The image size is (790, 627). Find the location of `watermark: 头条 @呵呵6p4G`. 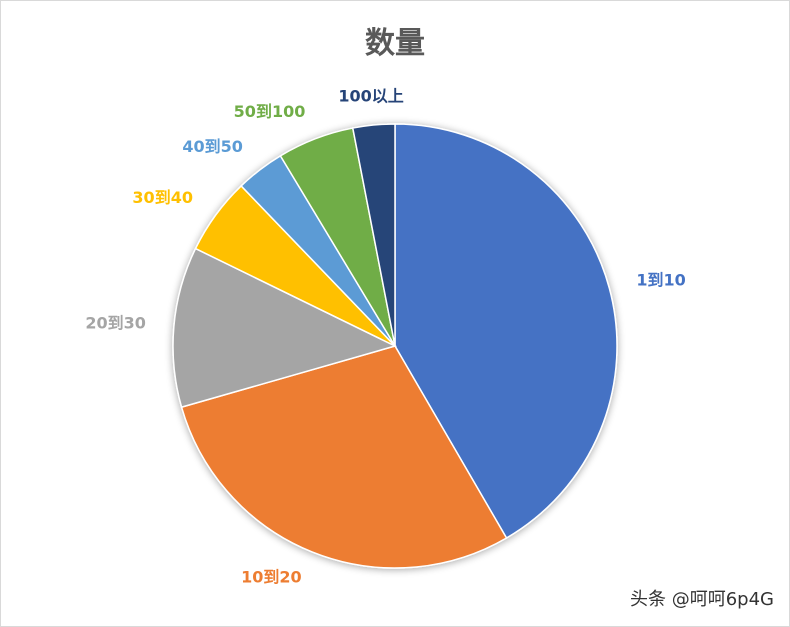

watermark: 头条 @呵呵6p4G is located at coordinates (702, 599).